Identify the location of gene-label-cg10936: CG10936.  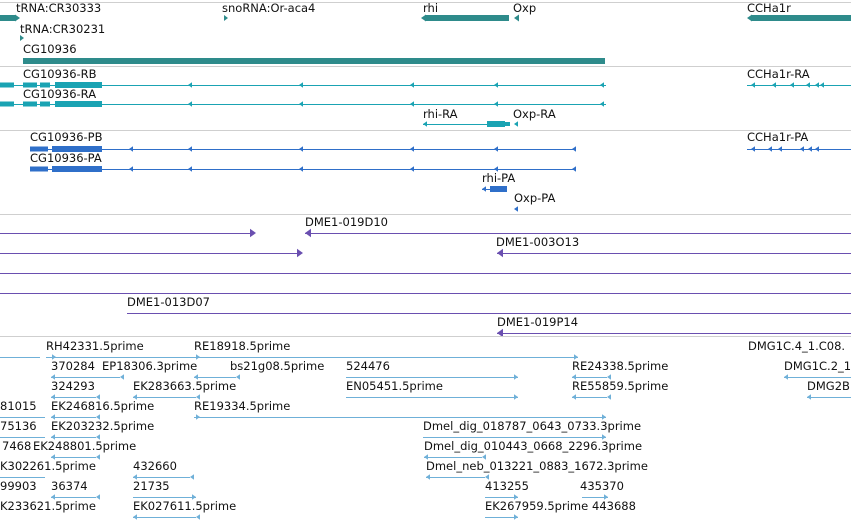
(50, 49).